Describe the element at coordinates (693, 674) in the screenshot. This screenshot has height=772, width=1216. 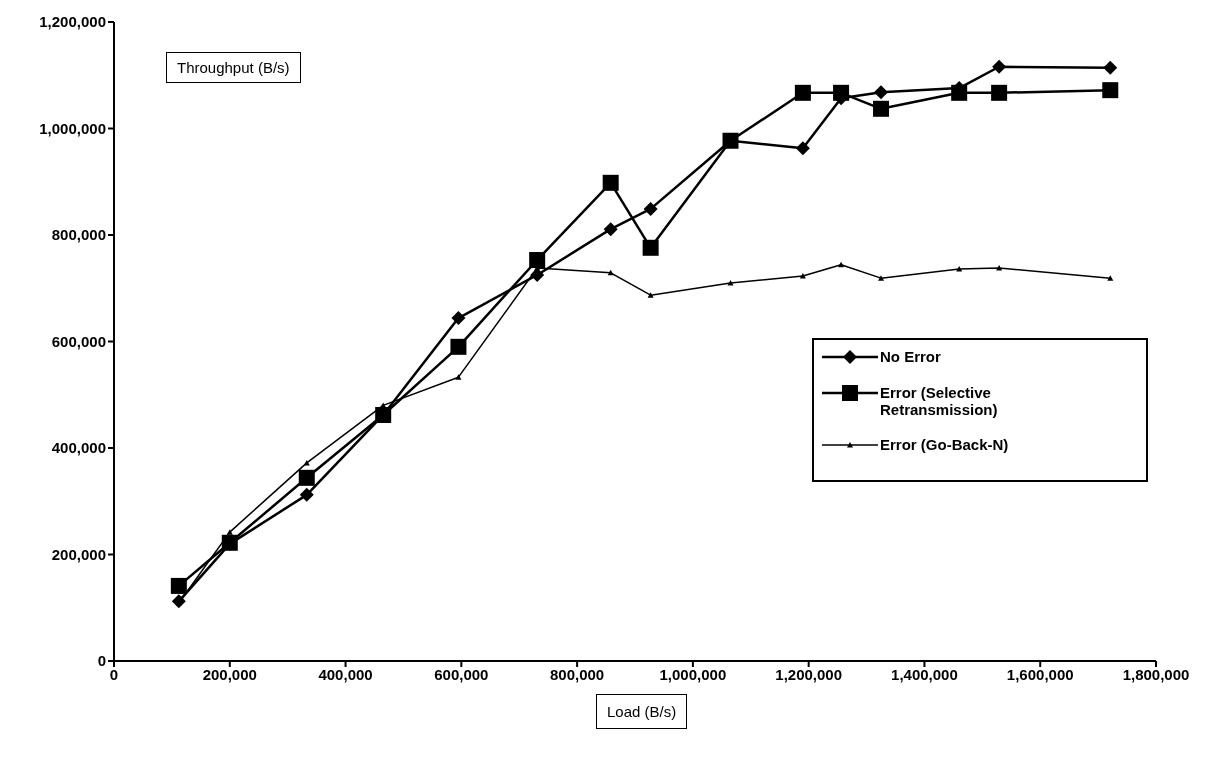
I see `x-tick-label: 1,000,000` at that location.